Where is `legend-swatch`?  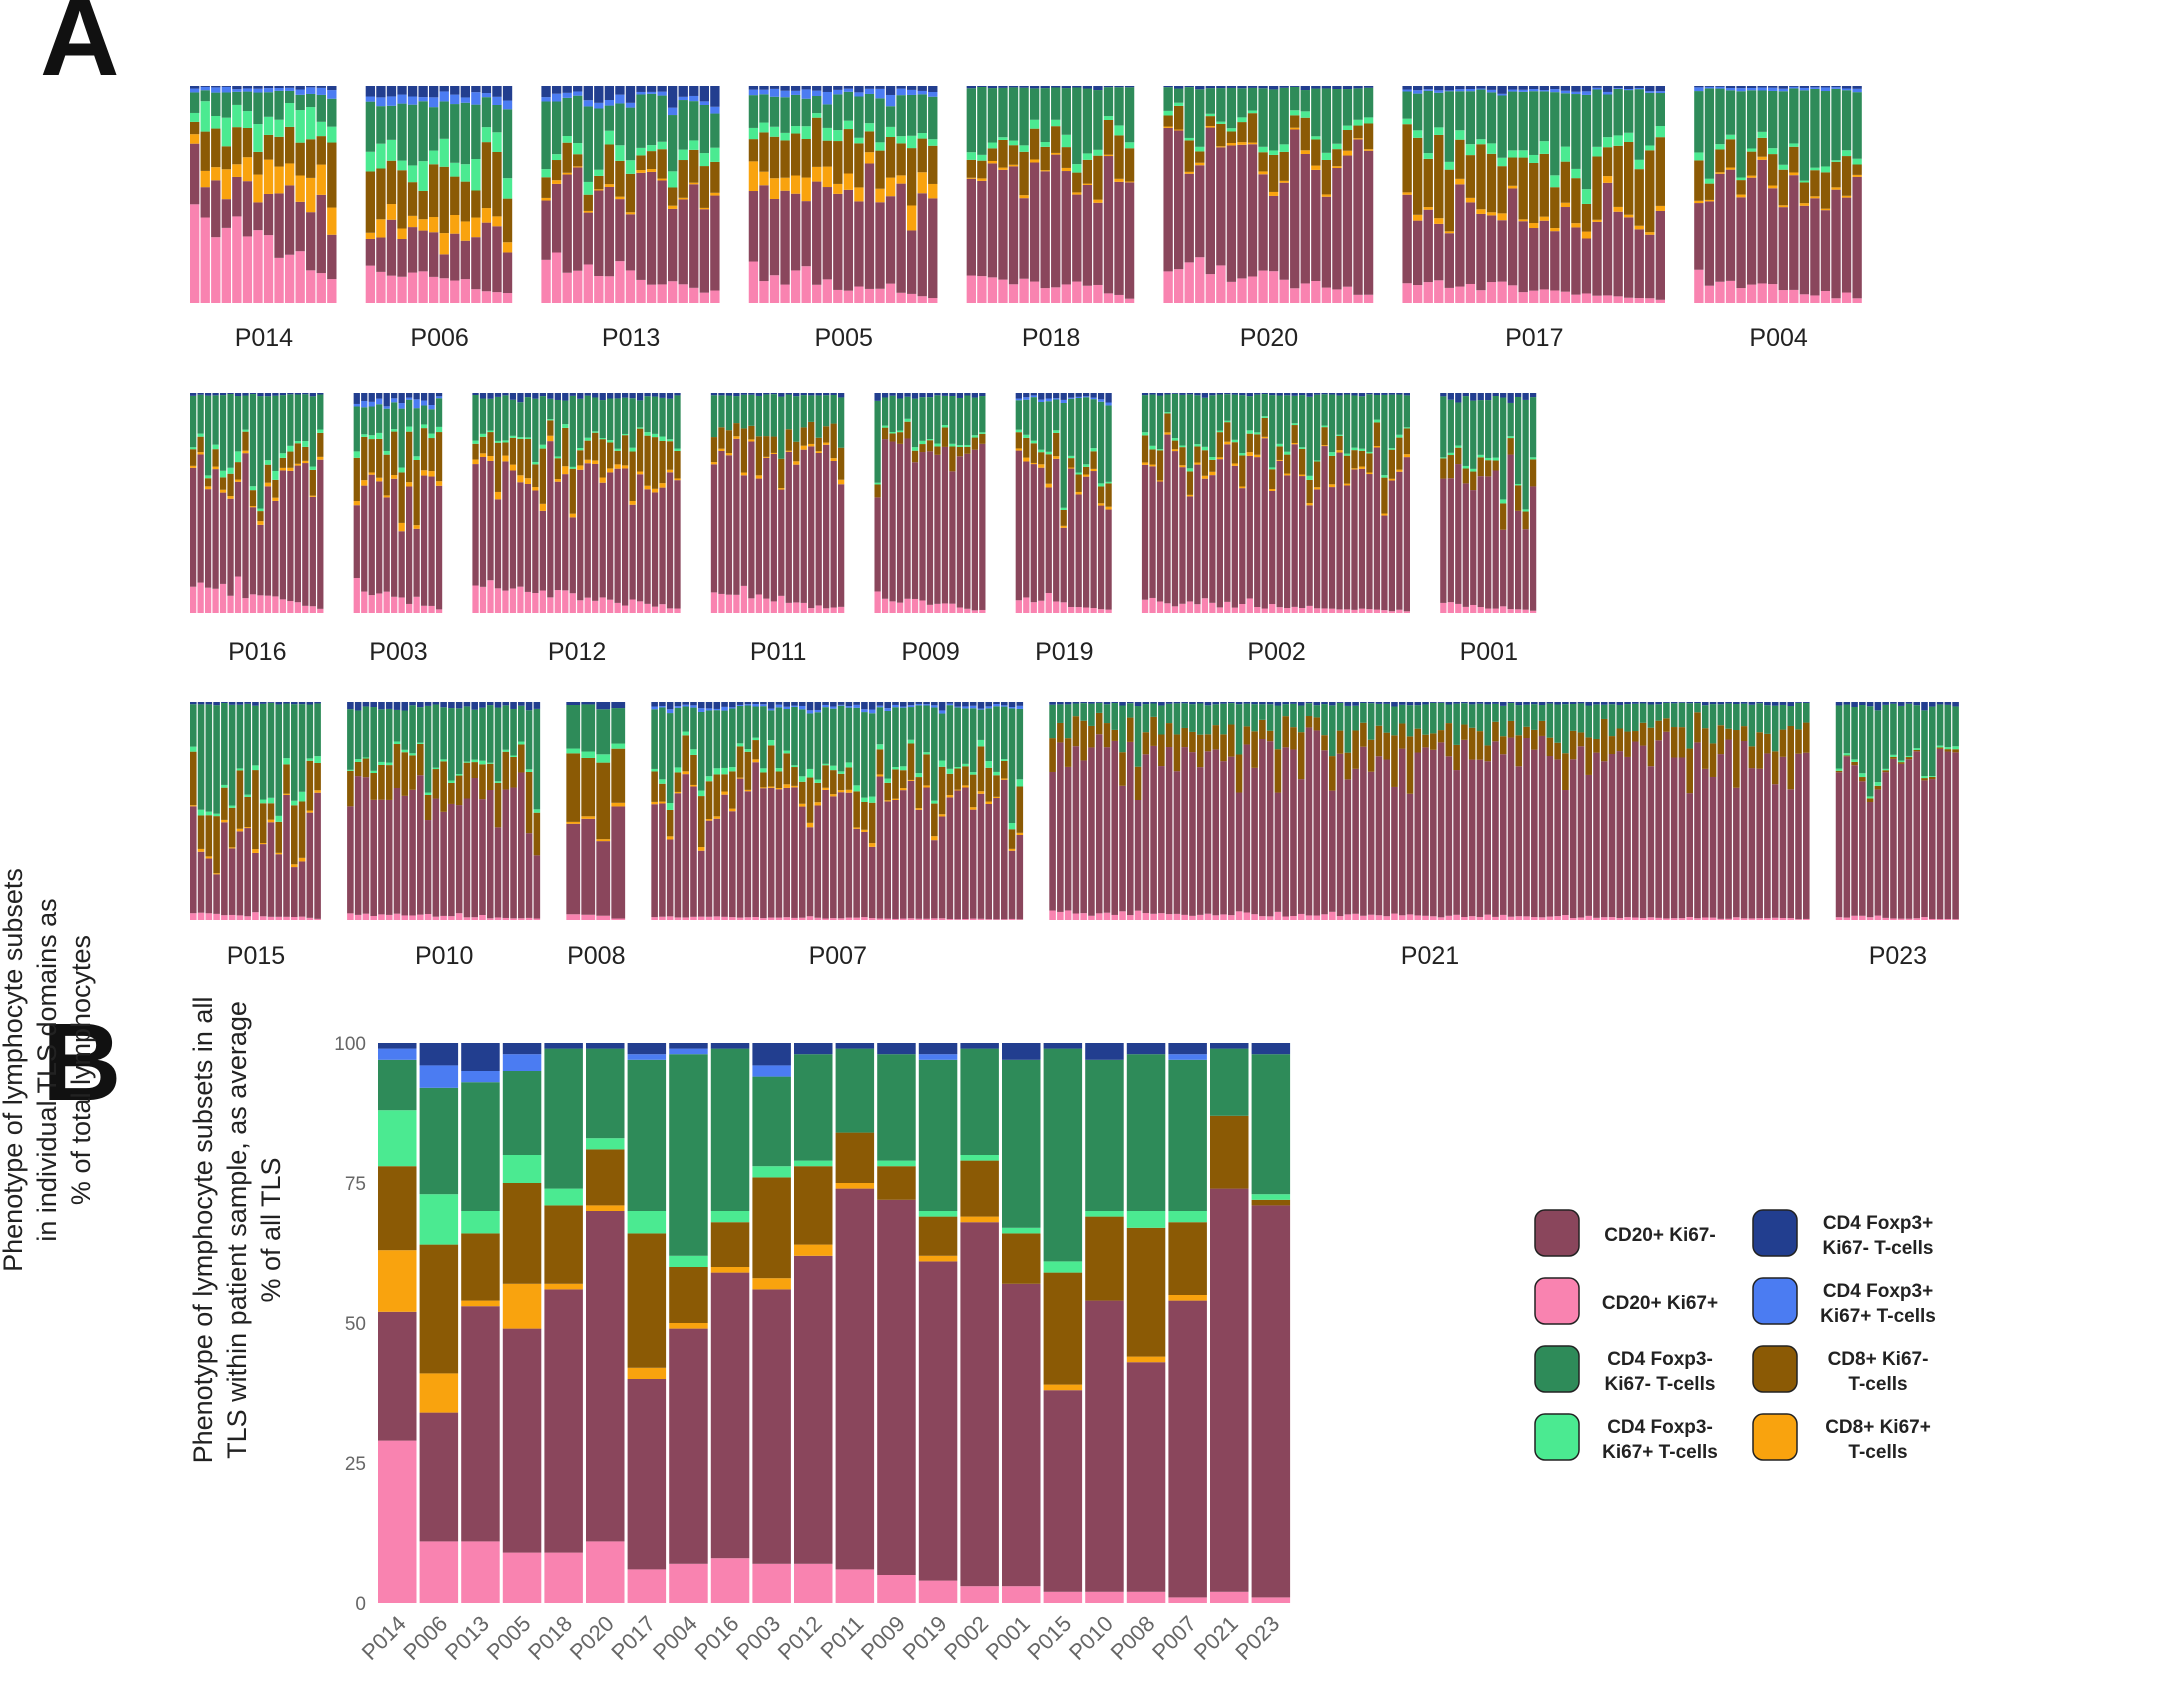 legend-swatch is located at coordinates (1775, 1233).